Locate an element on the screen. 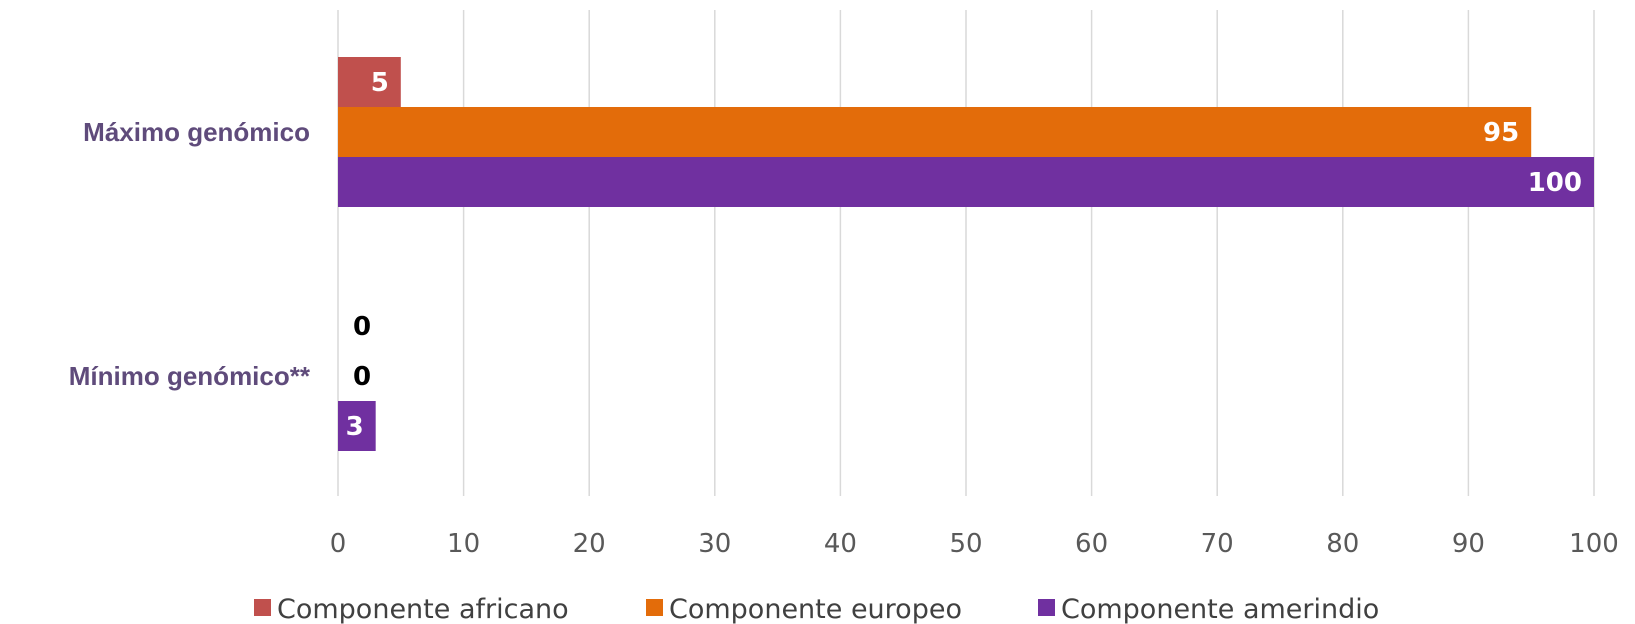  bar-value-label: 100 is located at coordinates (1555, 183).